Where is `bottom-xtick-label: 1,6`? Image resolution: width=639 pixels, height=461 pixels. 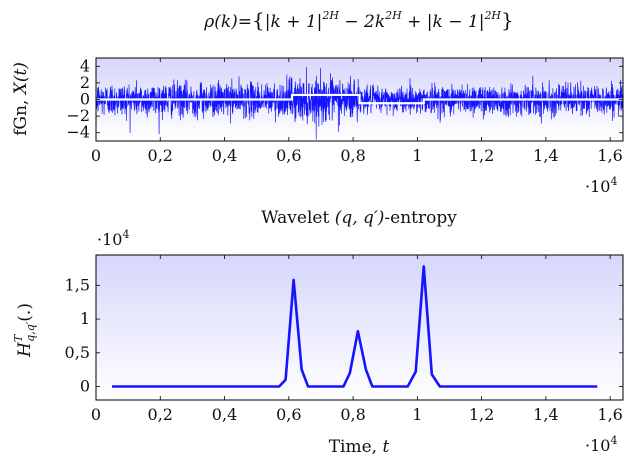
bottom-xtick-label: 1,6 is located at coordinates (609, 414).